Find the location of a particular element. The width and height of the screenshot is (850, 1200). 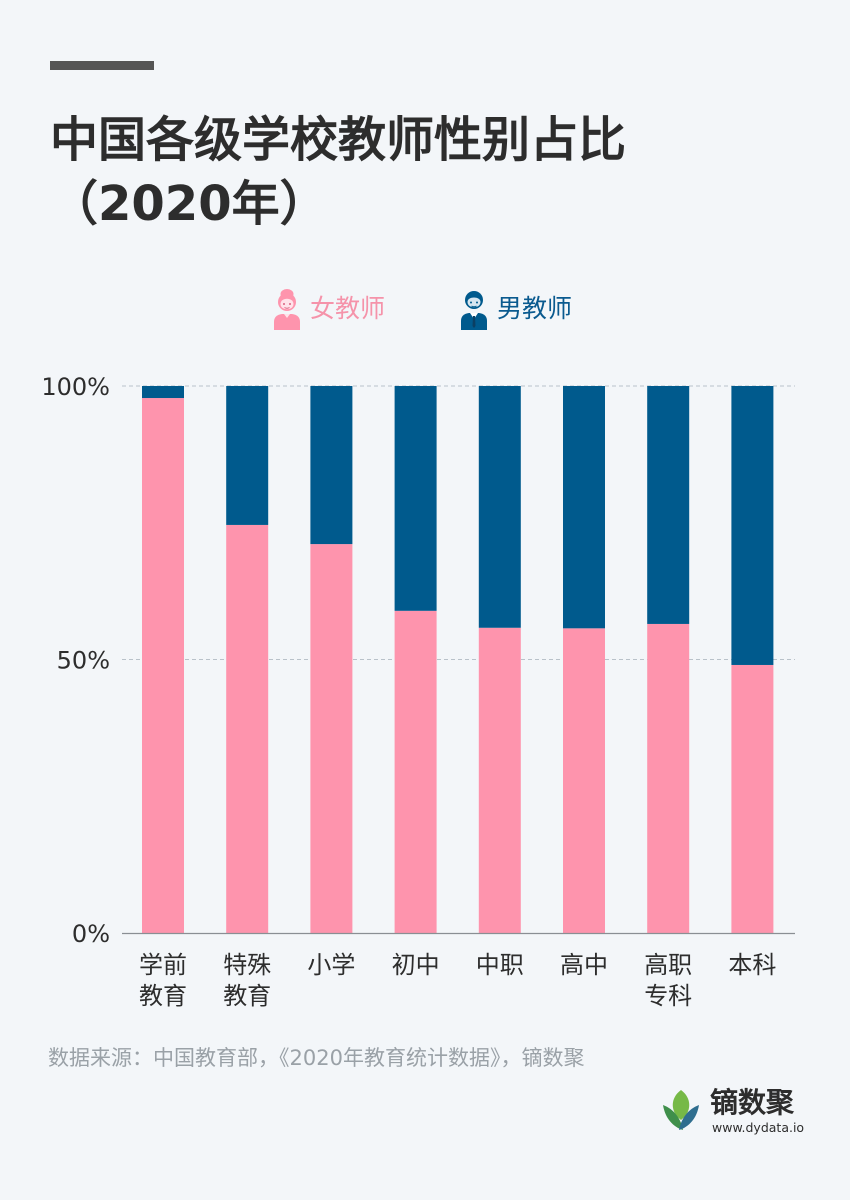

legend-label-male: 男教师 is located at coordinates (535, 308).